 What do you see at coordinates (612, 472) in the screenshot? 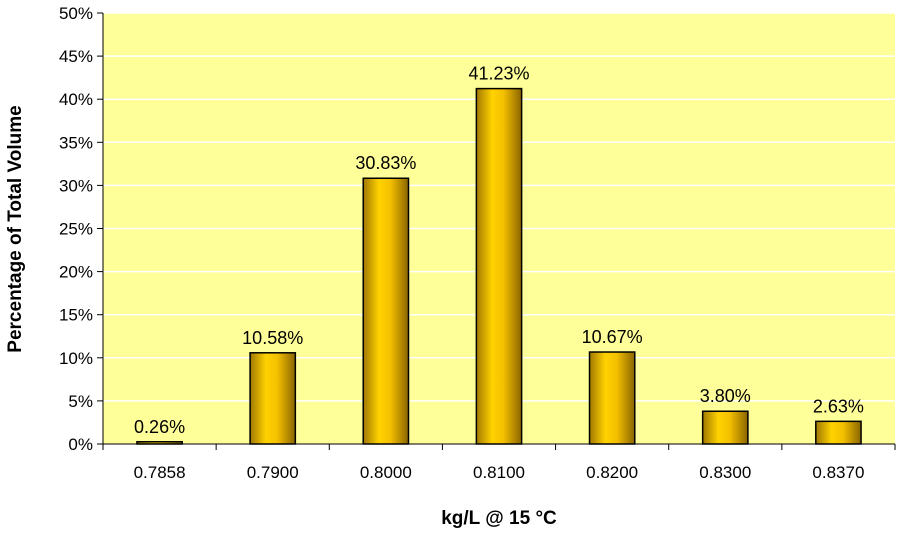
I see `x-tick-label: 0.8200` at bounding box center [612, 472].